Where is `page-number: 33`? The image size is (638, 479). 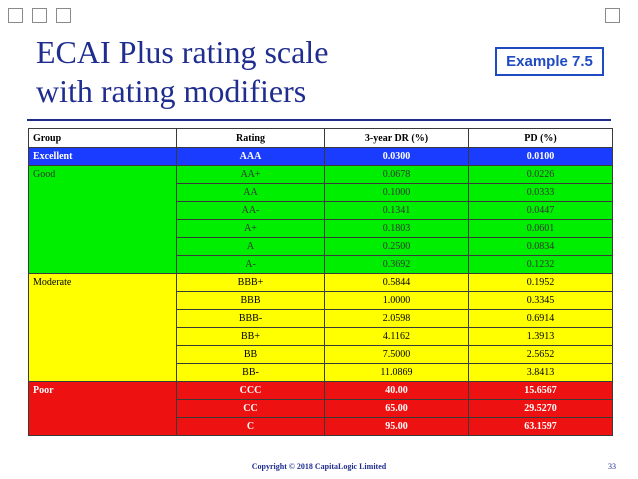 page-number: 33 is located at coordinates (612, 466).